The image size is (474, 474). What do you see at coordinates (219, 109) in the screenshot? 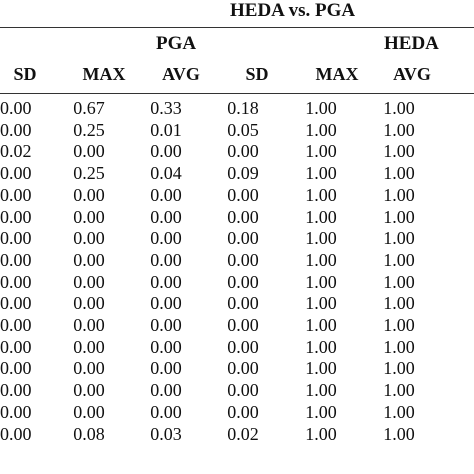
I see `table-row: 0.00 0.67 0.33 0.18 1.00 1.00` at bounding box center [219, 109].